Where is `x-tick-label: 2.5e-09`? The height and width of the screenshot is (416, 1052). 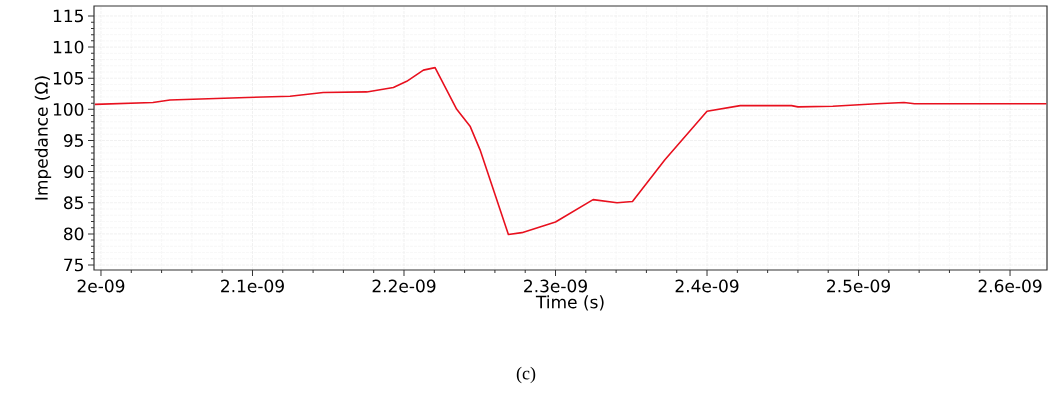
x-tick-label: 2.5e-09 is located at coordinates (858, 286).